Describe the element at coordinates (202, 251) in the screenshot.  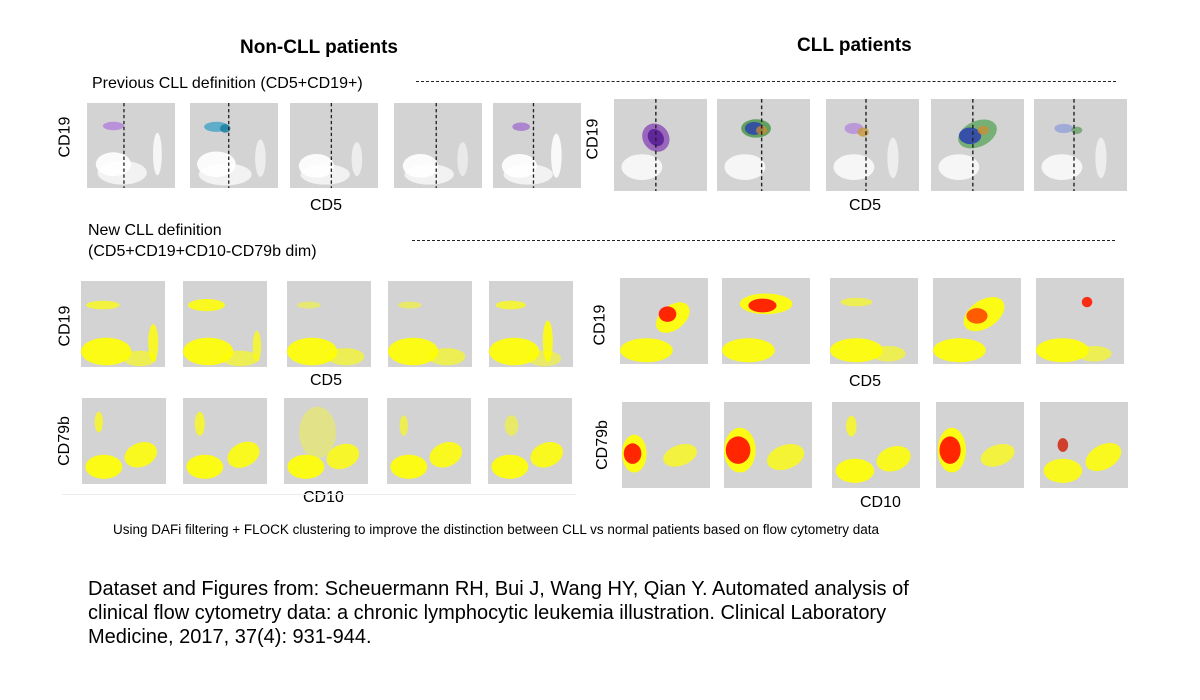
I see `new-definition-line2: (CD5+CD19+CD10-CD79b dim)` at that location.